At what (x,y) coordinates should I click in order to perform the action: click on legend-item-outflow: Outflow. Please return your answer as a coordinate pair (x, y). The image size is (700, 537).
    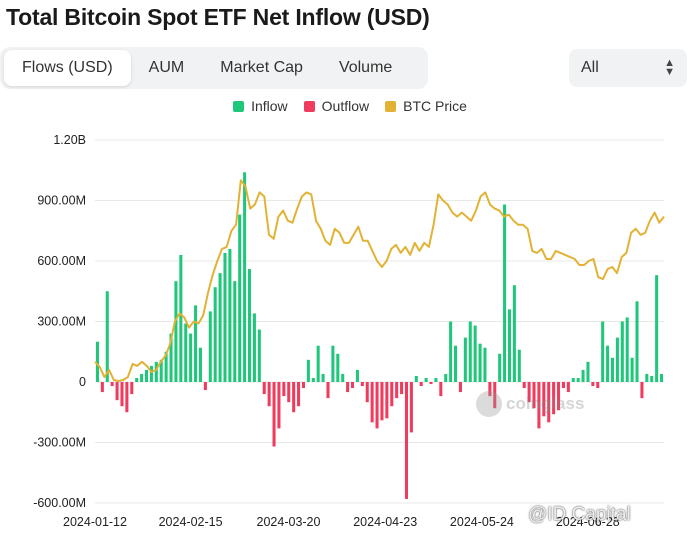
    Looking at the image, I should click on (336, 106).